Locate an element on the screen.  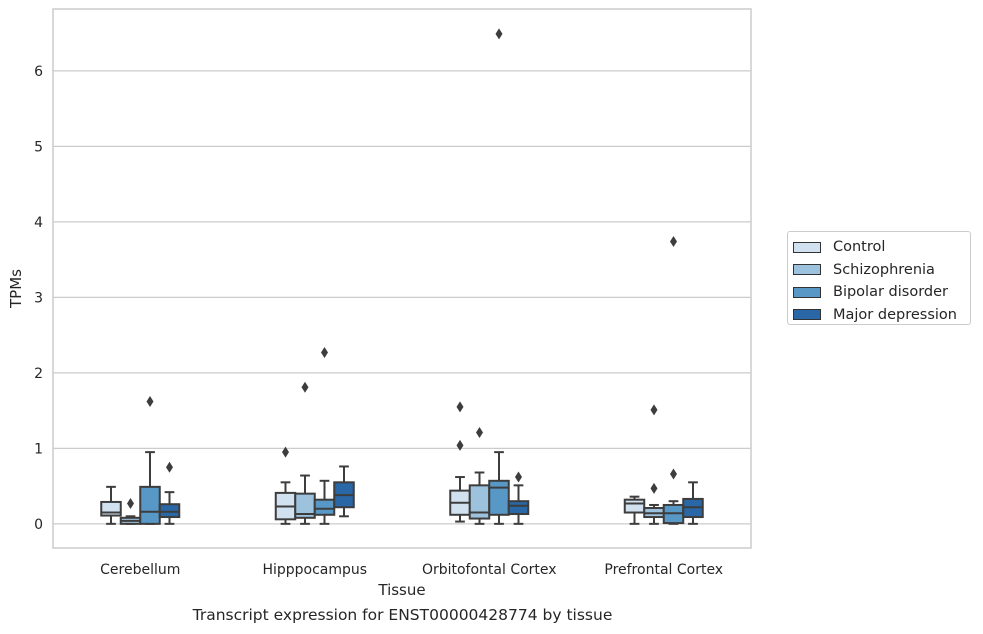
box-hipppocampus-major-depression is located at coordinates (344, 491).